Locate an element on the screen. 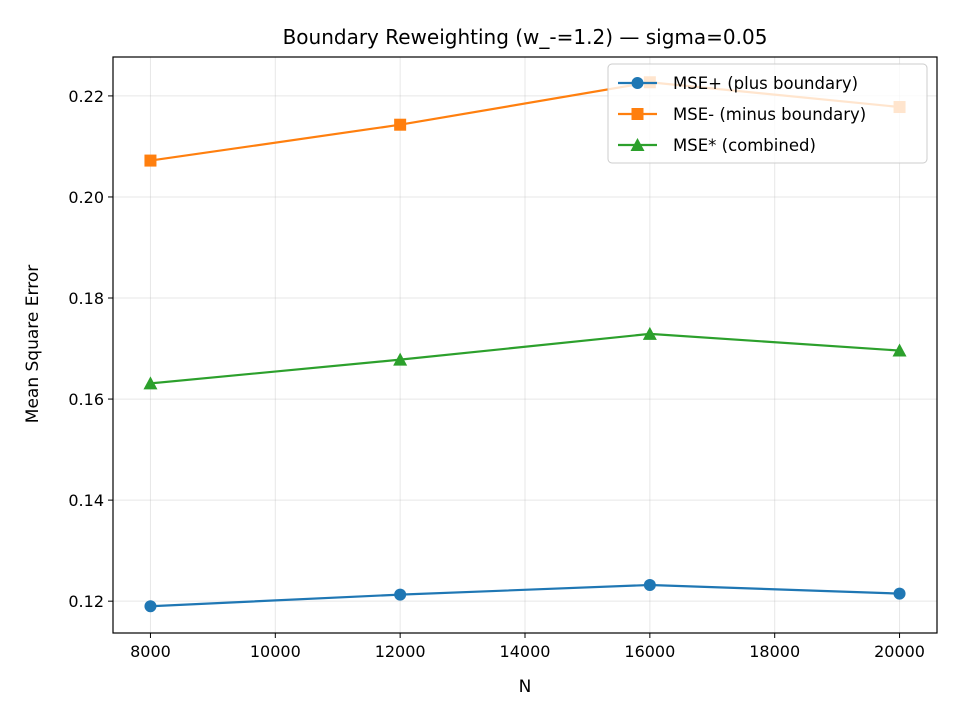 The image size is (960, 720). legend-entry-label: MSE* (combined) is located at coordinates (744, 145).